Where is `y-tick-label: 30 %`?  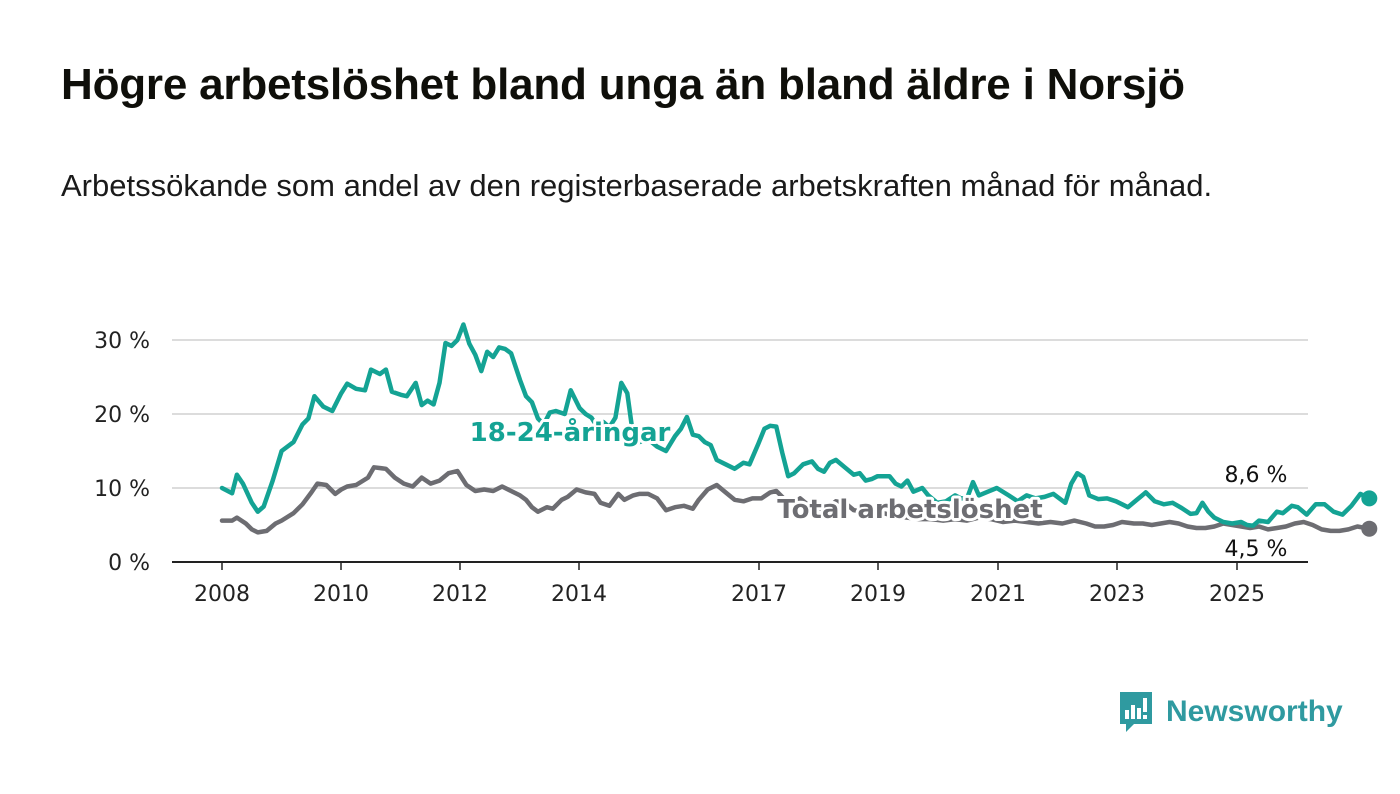
y-tick-label: 30 % is located at coordinates (122, 341).